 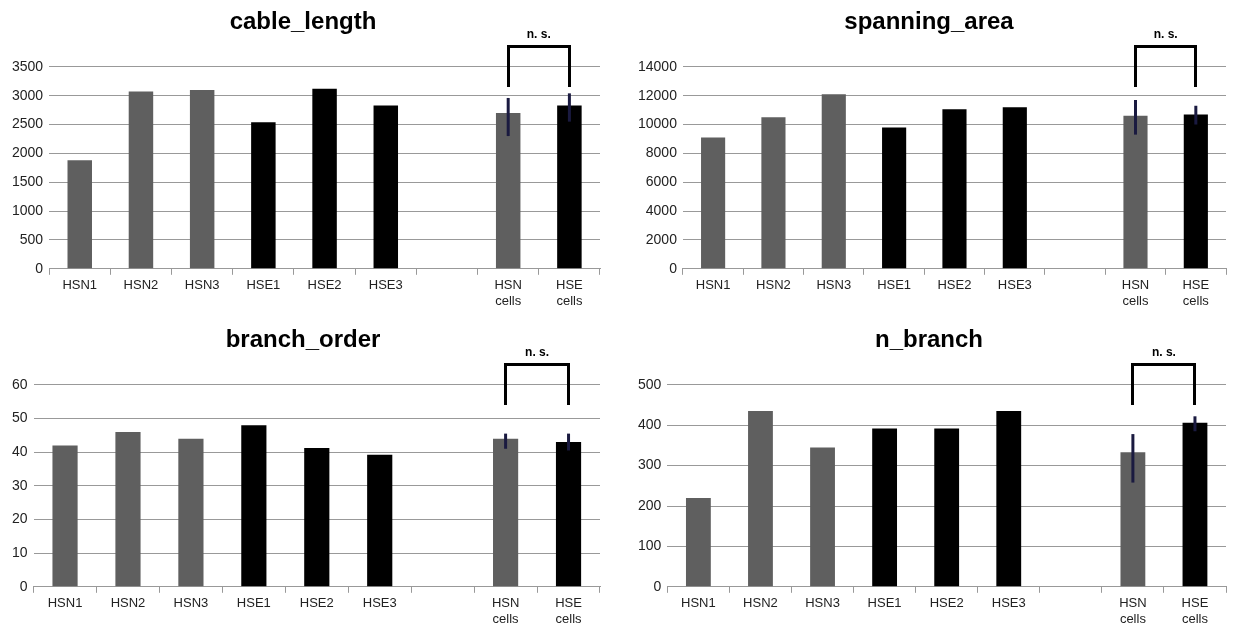 I want to click on y-tick-label: 300, so click(x=650, y=464).